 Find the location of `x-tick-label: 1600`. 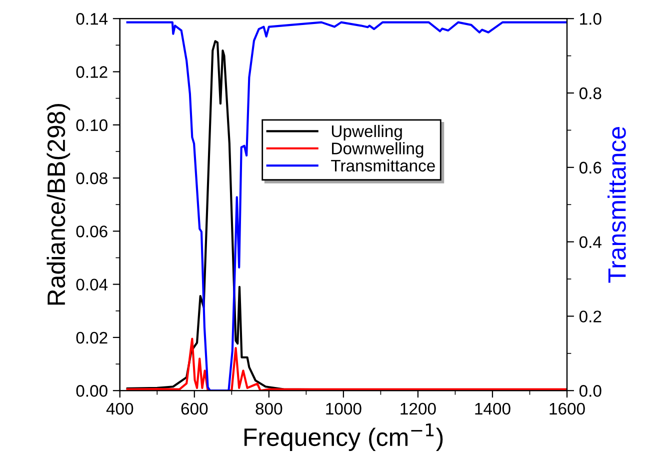

x-tick-label: 1600 is located at coordinates (567, 408).